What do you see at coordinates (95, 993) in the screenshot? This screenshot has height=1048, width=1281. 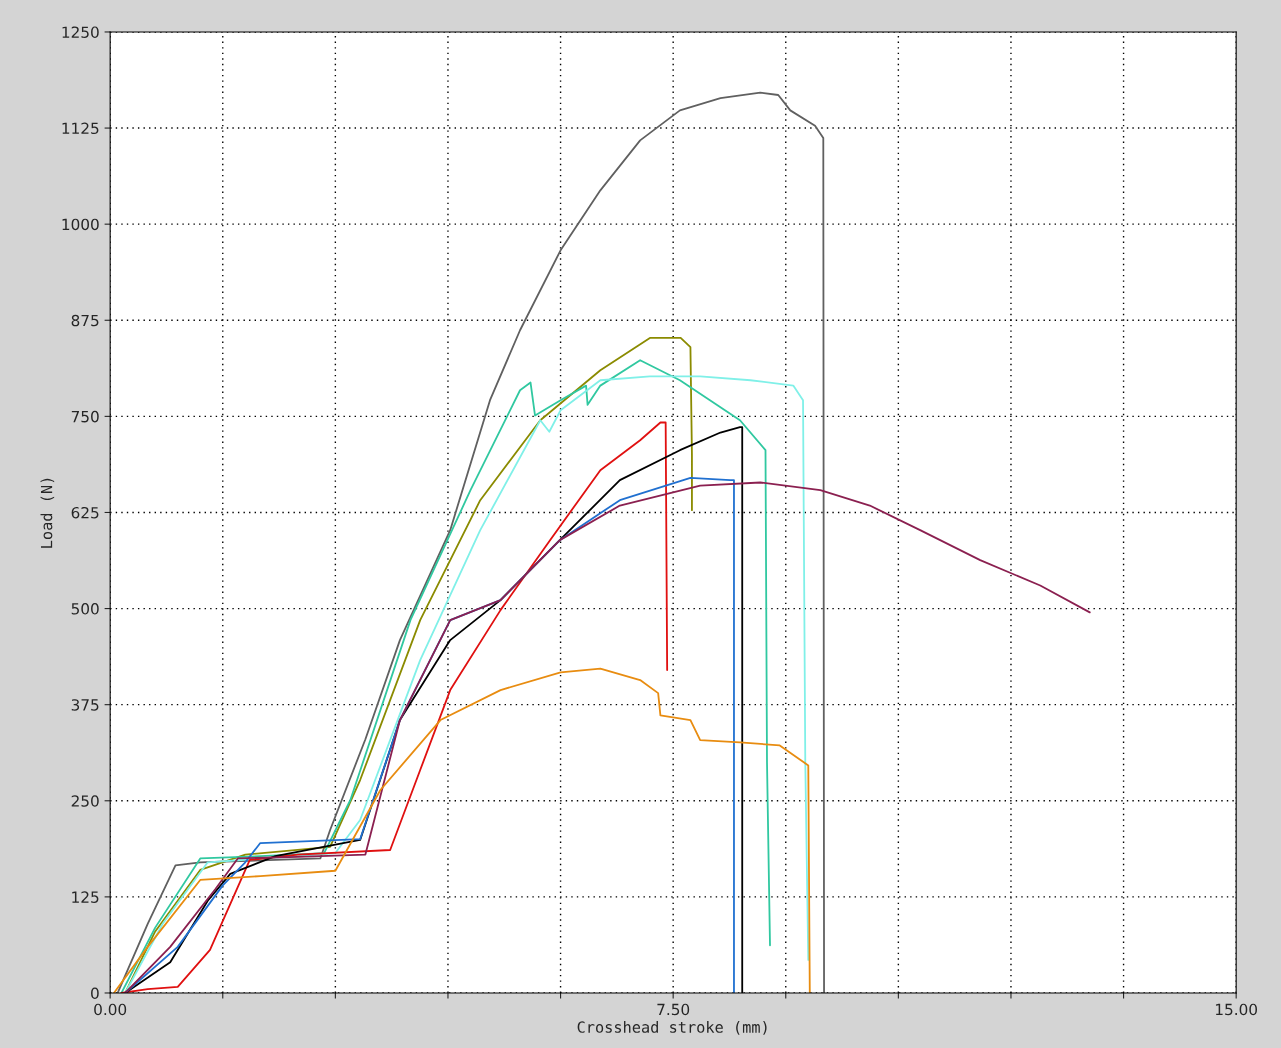 I see `y-tick-label: 0` at bounding box center [95, 993].